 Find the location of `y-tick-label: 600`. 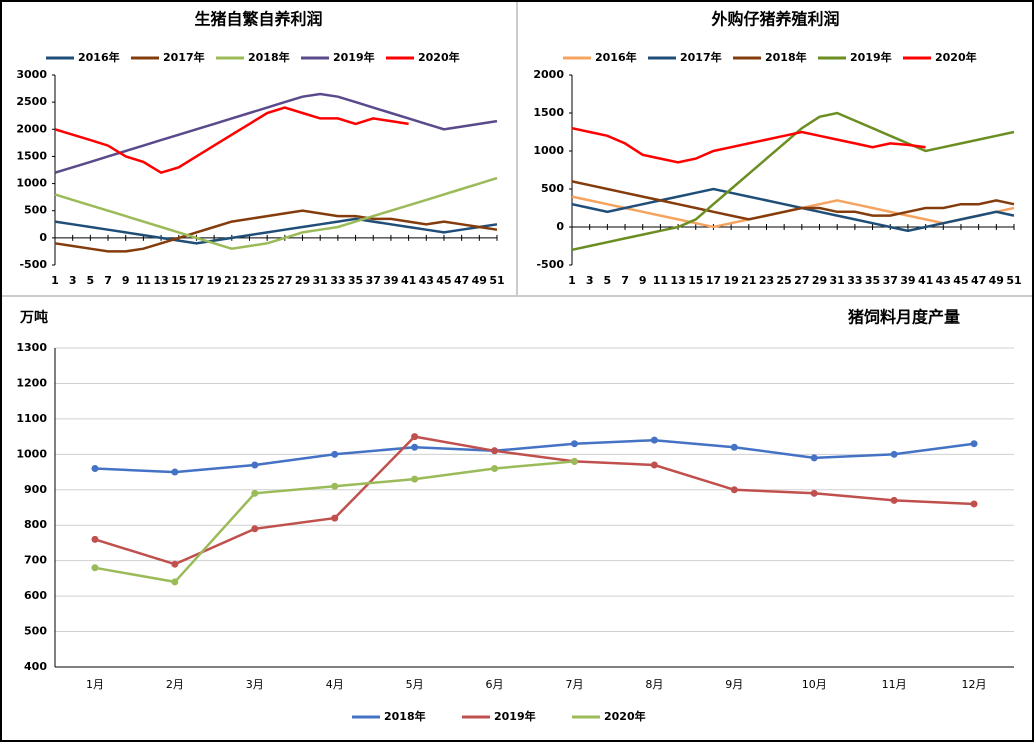

y-tick-label: 600 is located at coordinates (35, 595).